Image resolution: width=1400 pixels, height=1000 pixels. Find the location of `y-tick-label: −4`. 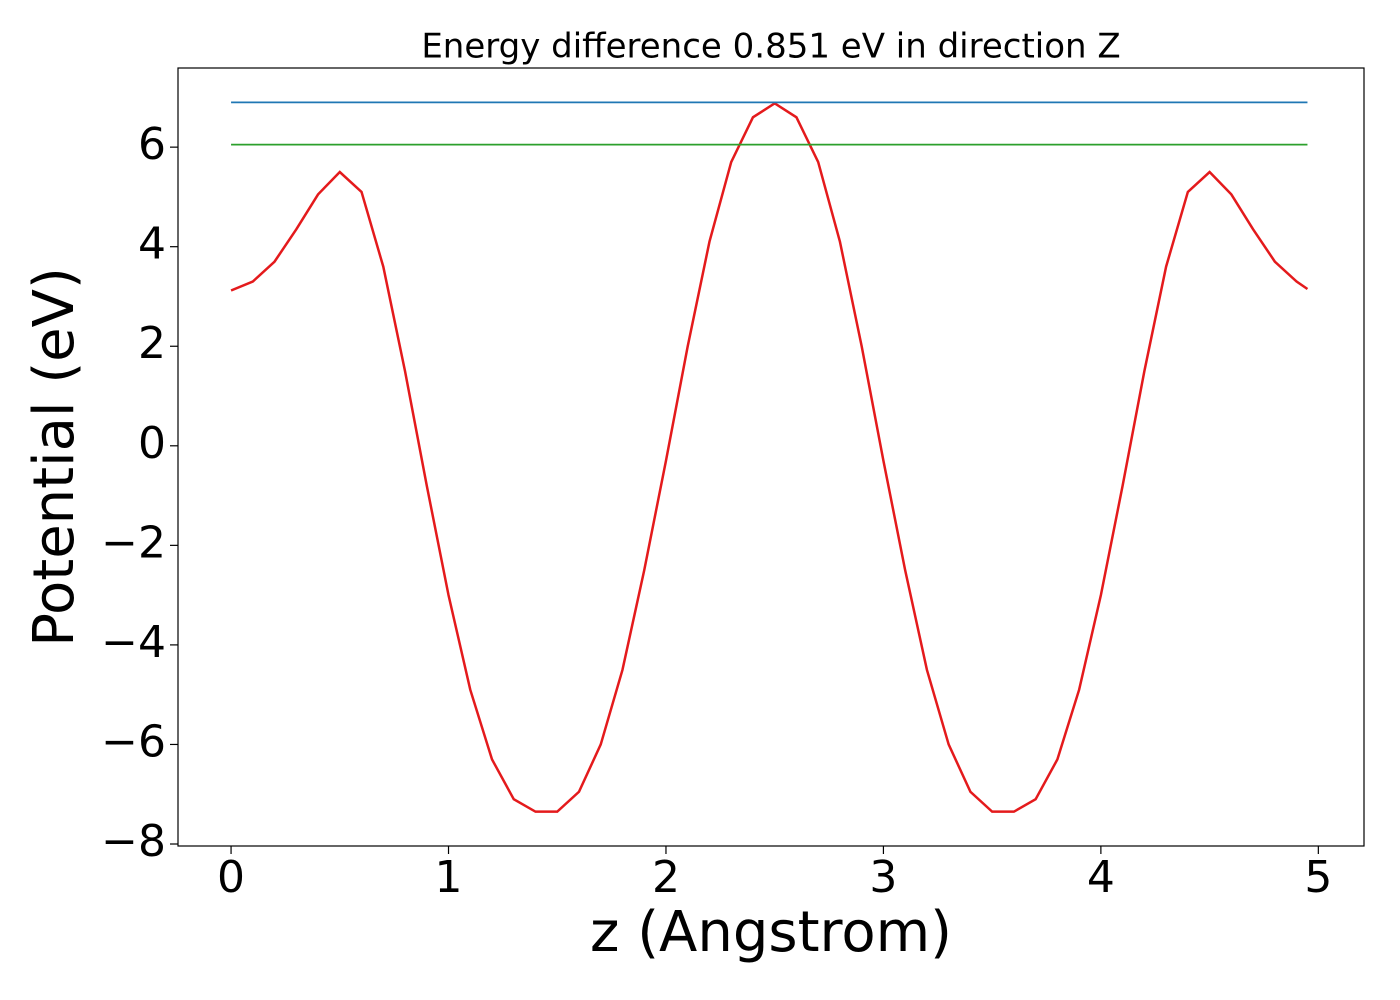

y-tick-label: −4 is located at coordinates (133, 642).